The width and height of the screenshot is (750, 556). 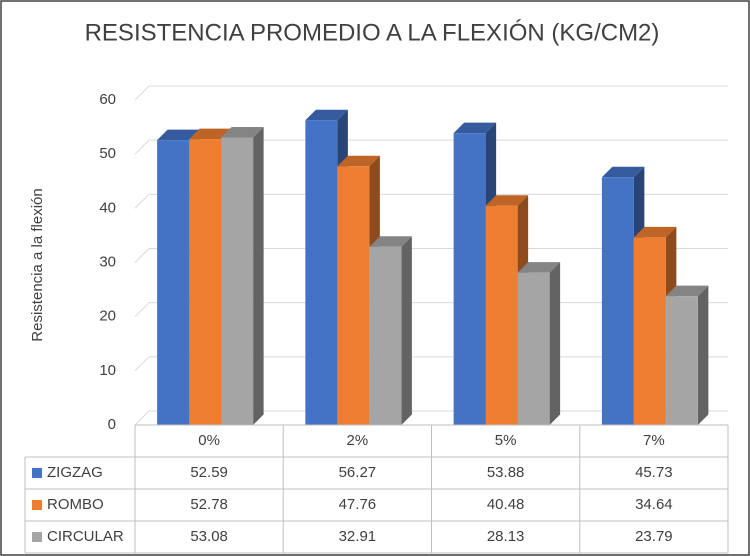 I want to click on table-value: 32.91, so click(x=358, y=536).